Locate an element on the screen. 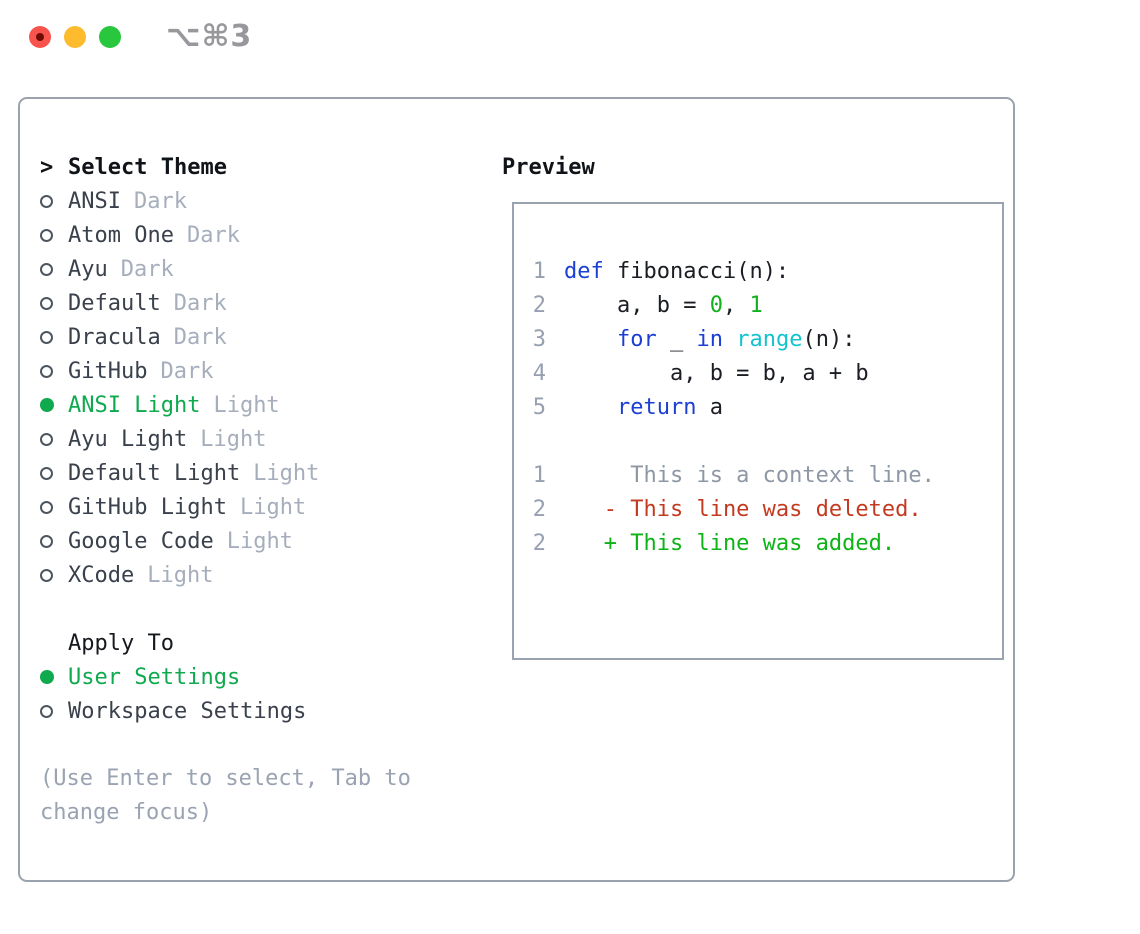  theme-name: GitHub Light is located at coordinates (147, 507).